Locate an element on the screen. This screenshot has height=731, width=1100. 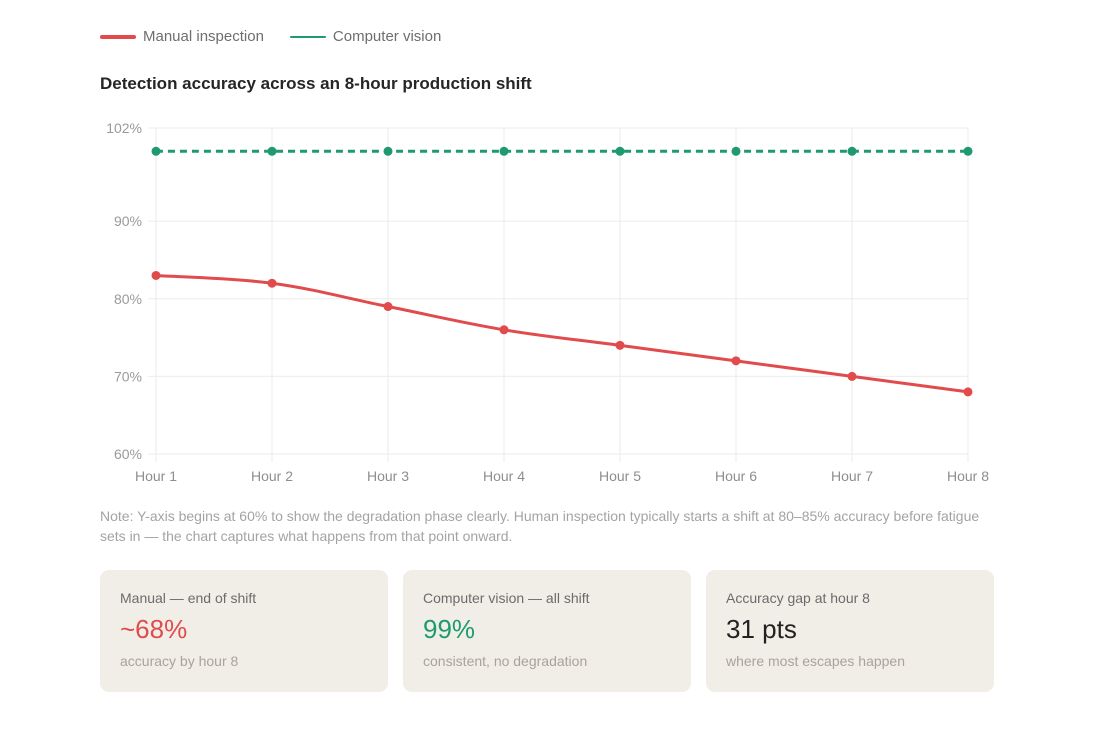
card-subtext: consistent, no degradation is located at coordinates (505, 661).